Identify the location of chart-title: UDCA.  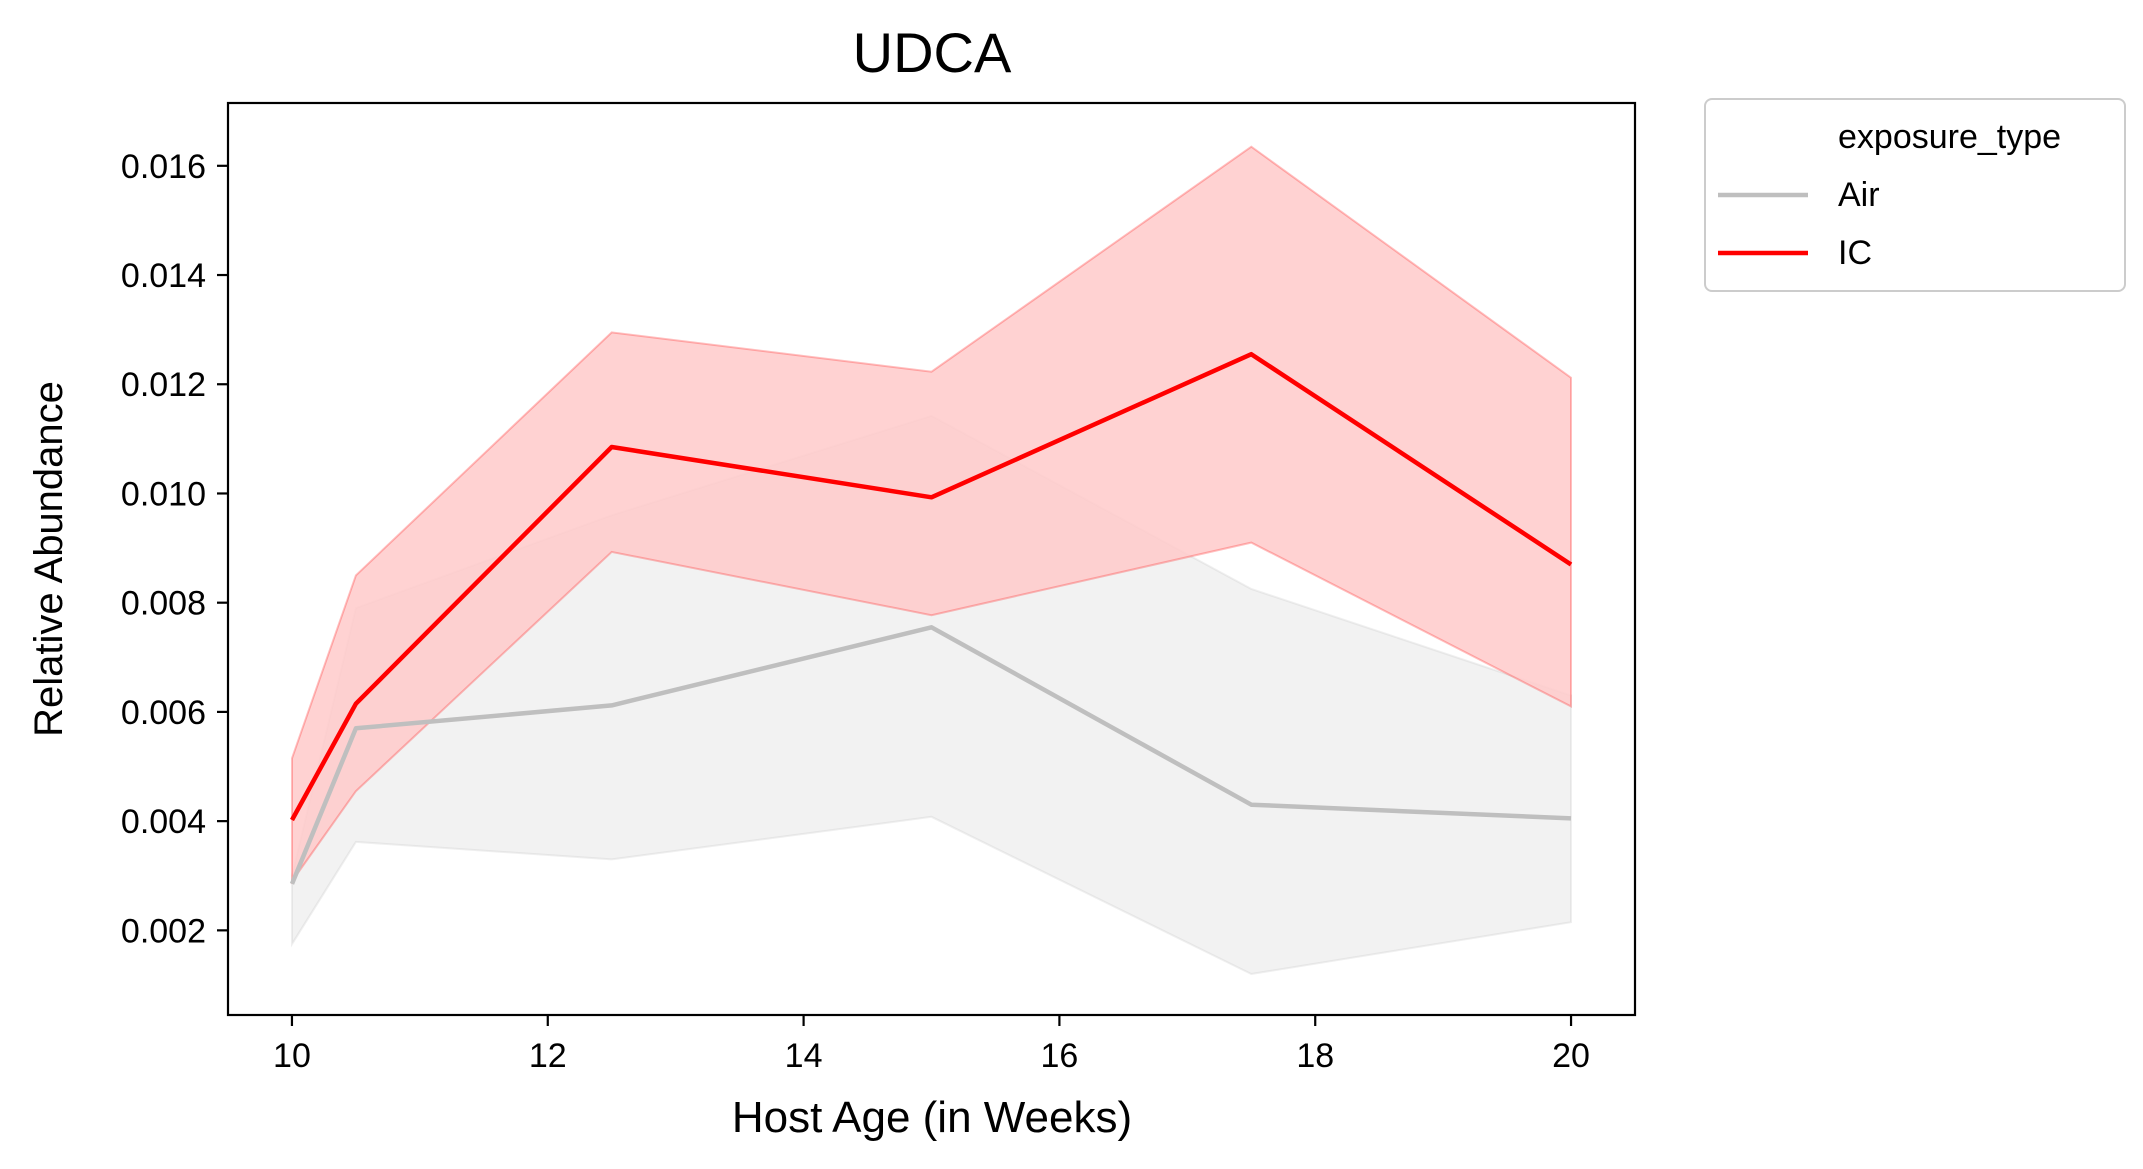
(932, 52).